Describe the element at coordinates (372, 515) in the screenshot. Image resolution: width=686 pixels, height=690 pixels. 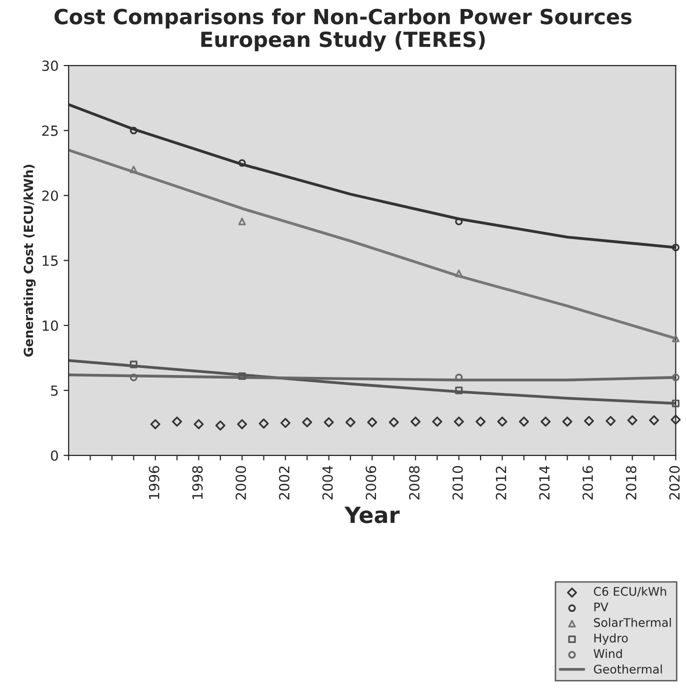
I see `x-axis-title: Year` at that location.